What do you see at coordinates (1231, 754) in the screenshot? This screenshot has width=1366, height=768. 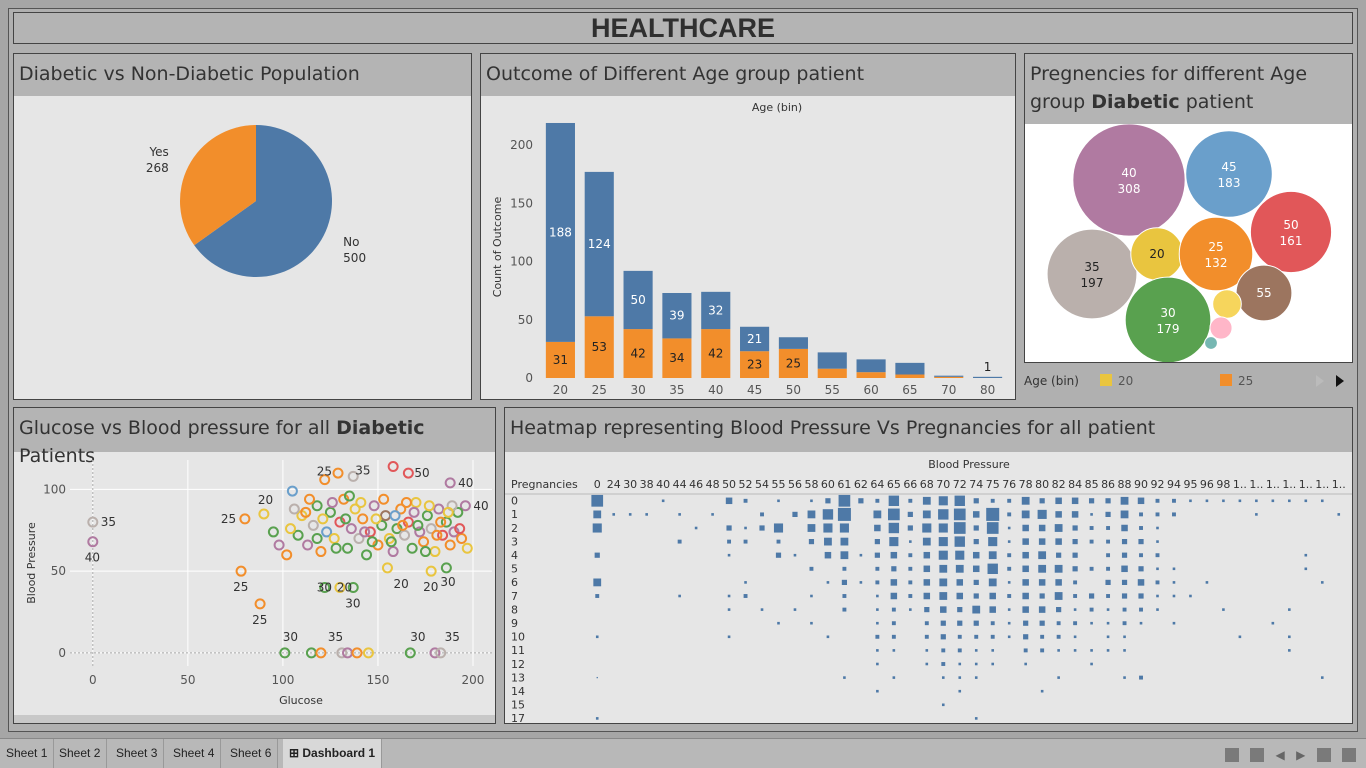 I see `grid-view-icon` at bounding box center [1231, 754].